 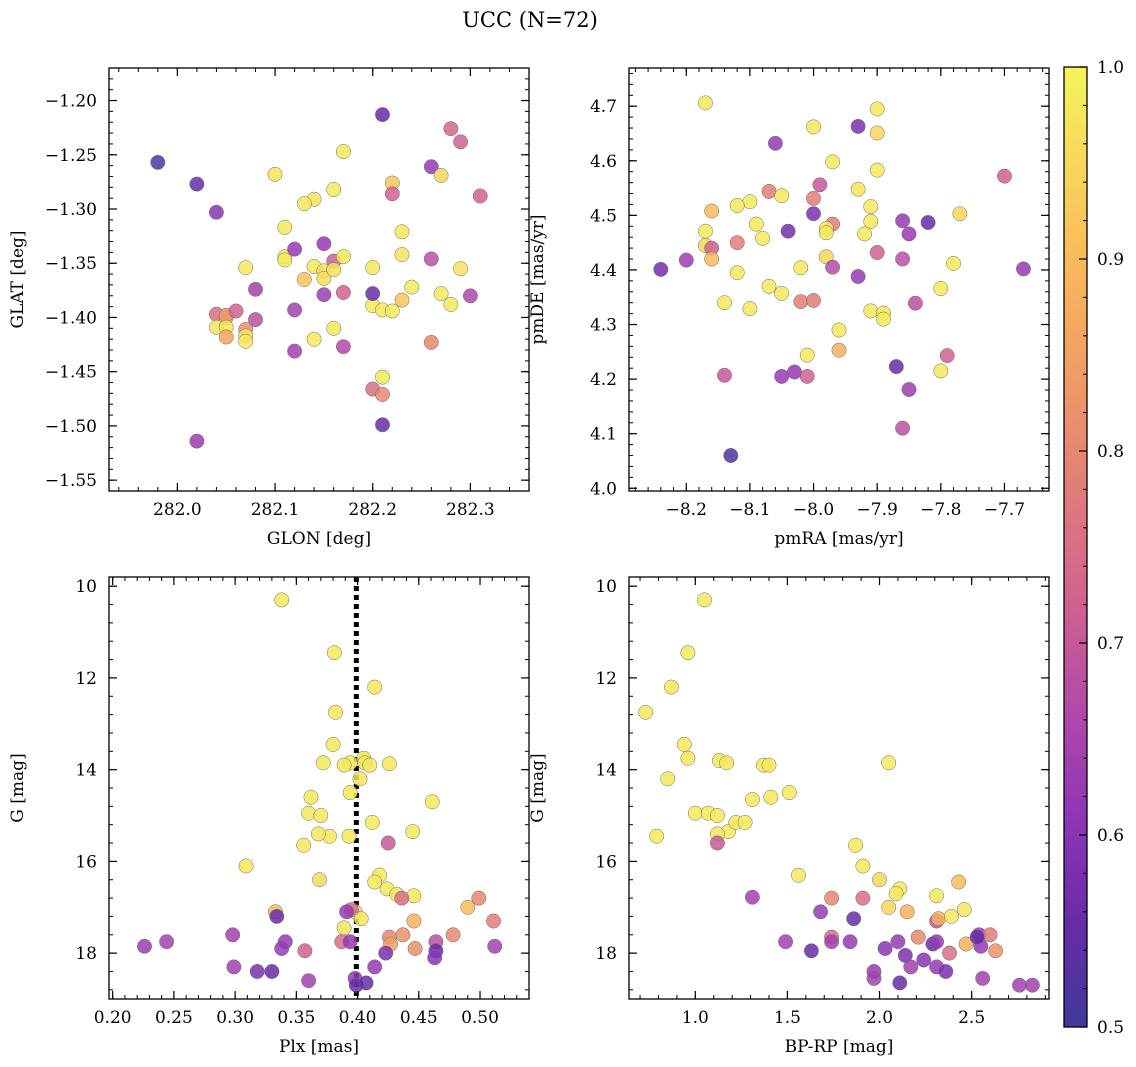 What do you see at coordinates (530, 20) in the screenshot?
I see `figure-title: UCC (N=72)` at bounding box center [530, 20].